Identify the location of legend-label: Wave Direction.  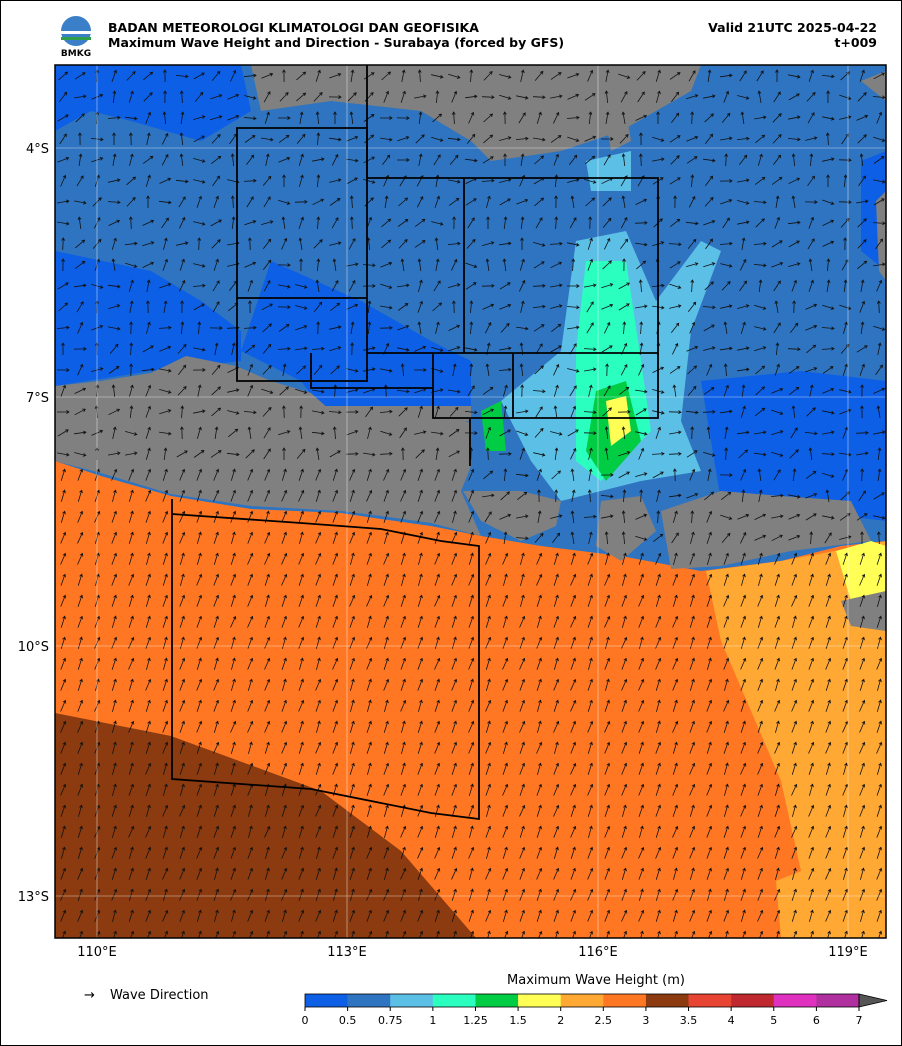
(159, 995).